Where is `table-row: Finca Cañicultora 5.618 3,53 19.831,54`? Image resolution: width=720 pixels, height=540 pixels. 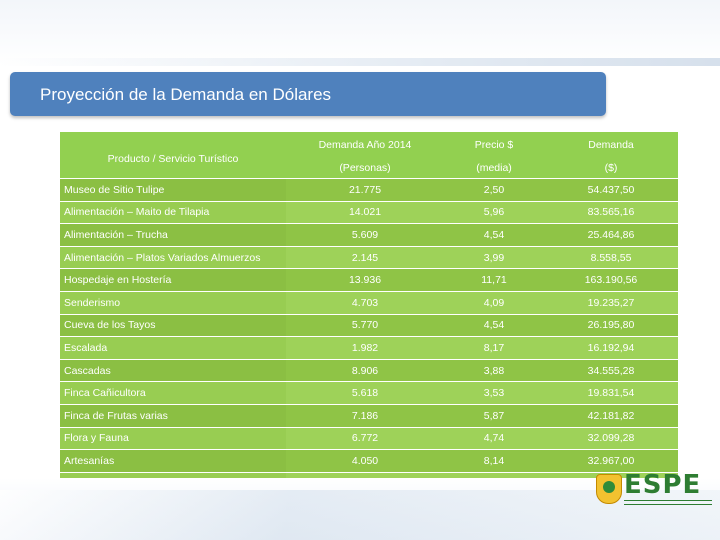 table-row: Finca Cañicultora 5.618 3,53 19.831,54 is located at coordinates (369, 393).